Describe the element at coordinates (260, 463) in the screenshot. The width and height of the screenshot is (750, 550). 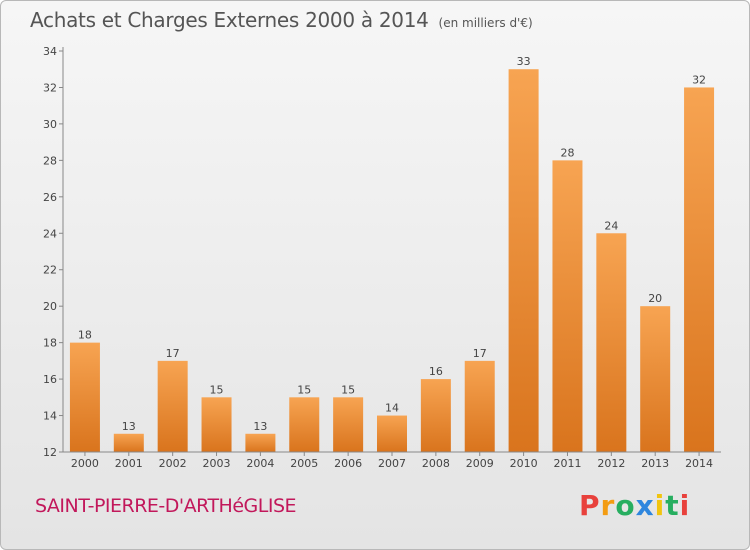
I see `x-tick-label: 2004` at that location.